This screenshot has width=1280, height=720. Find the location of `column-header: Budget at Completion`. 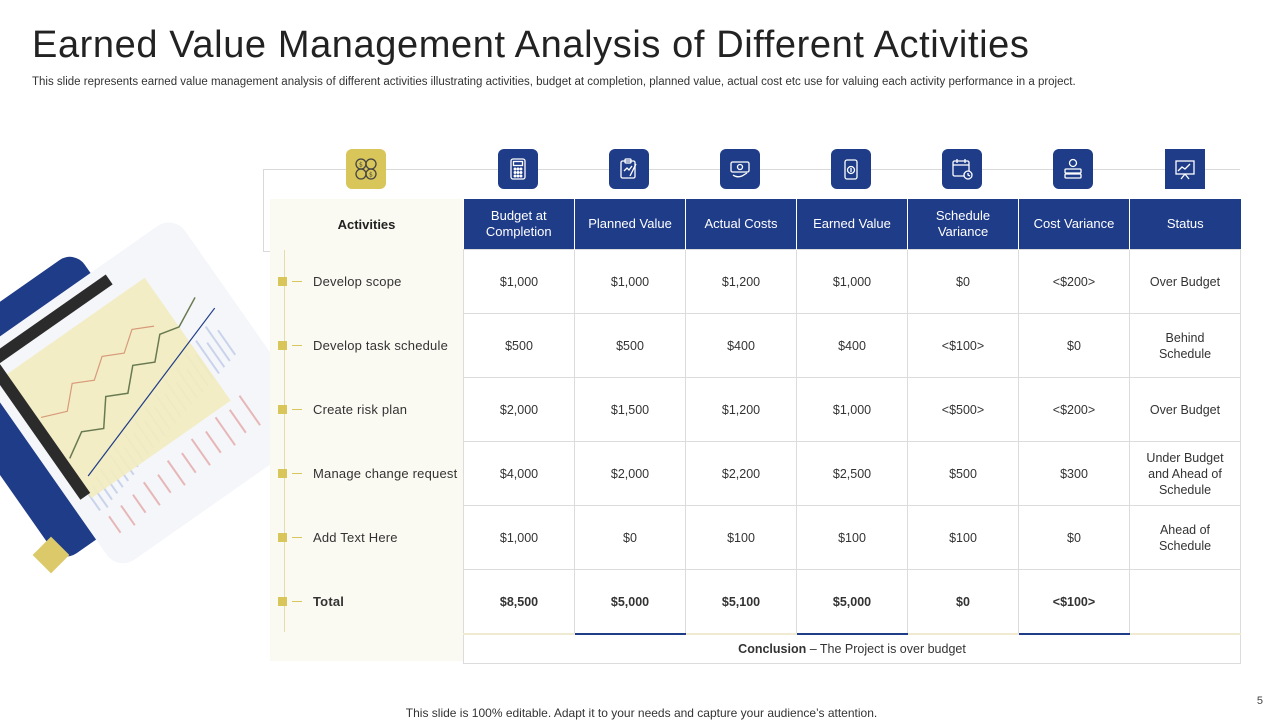

column-header: Budget at Completion is located at coordinates (519, 224).